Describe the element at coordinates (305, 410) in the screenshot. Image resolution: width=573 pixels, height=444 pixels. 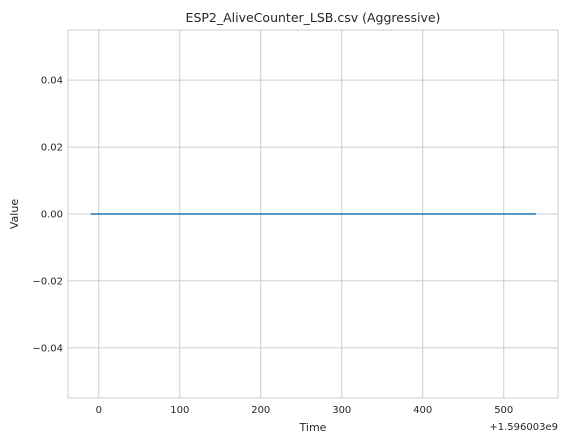
I see `x-tick-labels: 0 100 200 300 400 500` at that location.